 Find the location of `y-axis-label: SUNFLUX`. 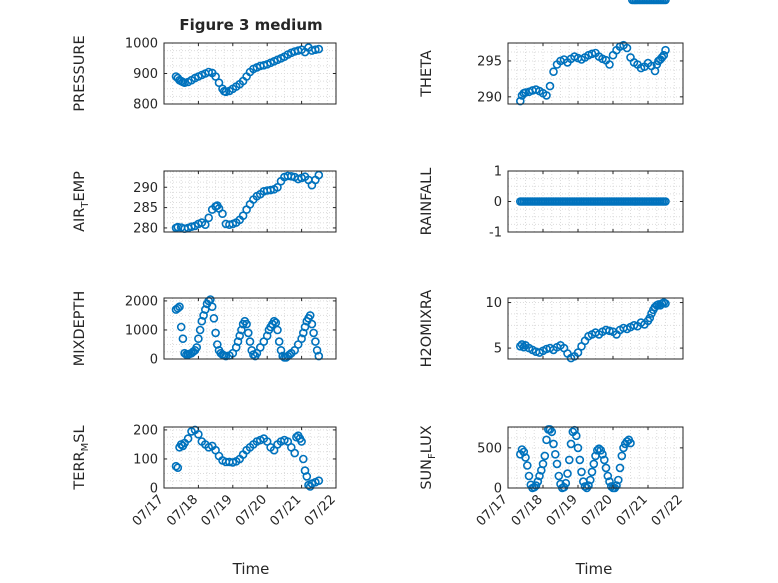

y-axis-label: SUNFLUX is located at coordinates (428, 457).